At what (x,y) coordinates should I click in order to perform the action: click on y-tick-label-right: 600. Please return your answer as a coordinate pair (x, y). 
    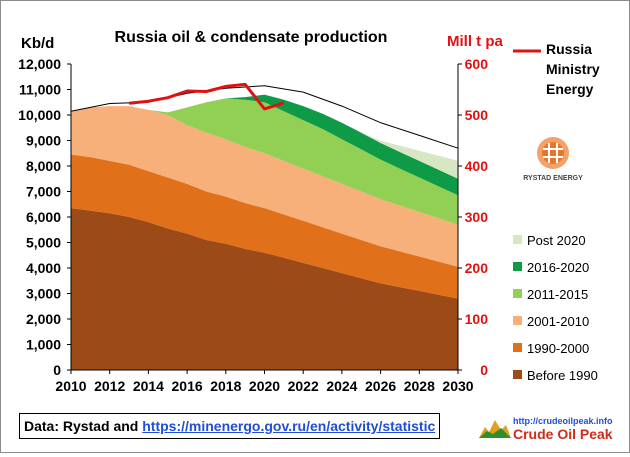
    Looking at the image, I should click on (477, 64).